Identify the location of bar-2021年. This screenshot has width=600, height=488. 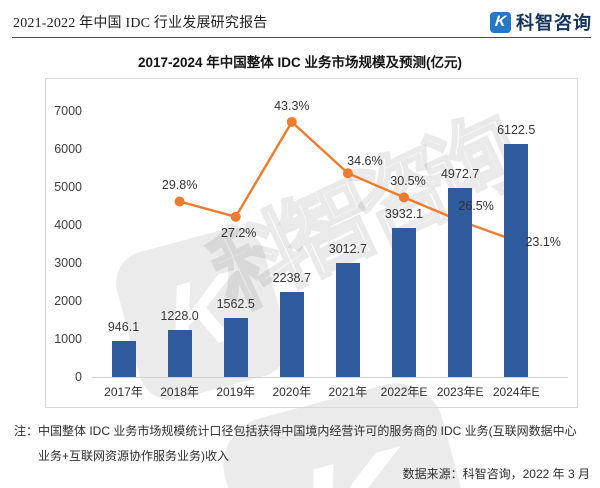
(347, 319).